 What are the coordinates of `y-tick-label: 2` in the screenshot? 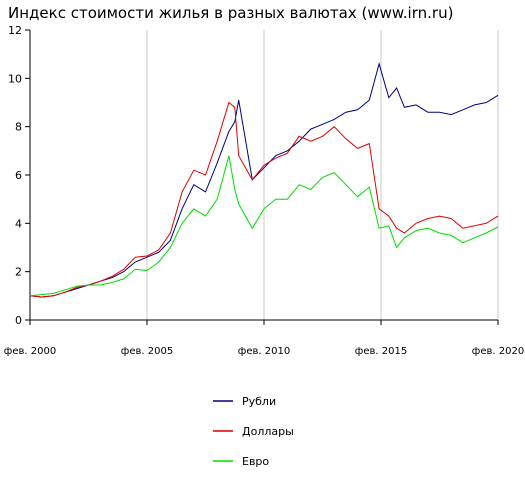 It's located at (18, 272).